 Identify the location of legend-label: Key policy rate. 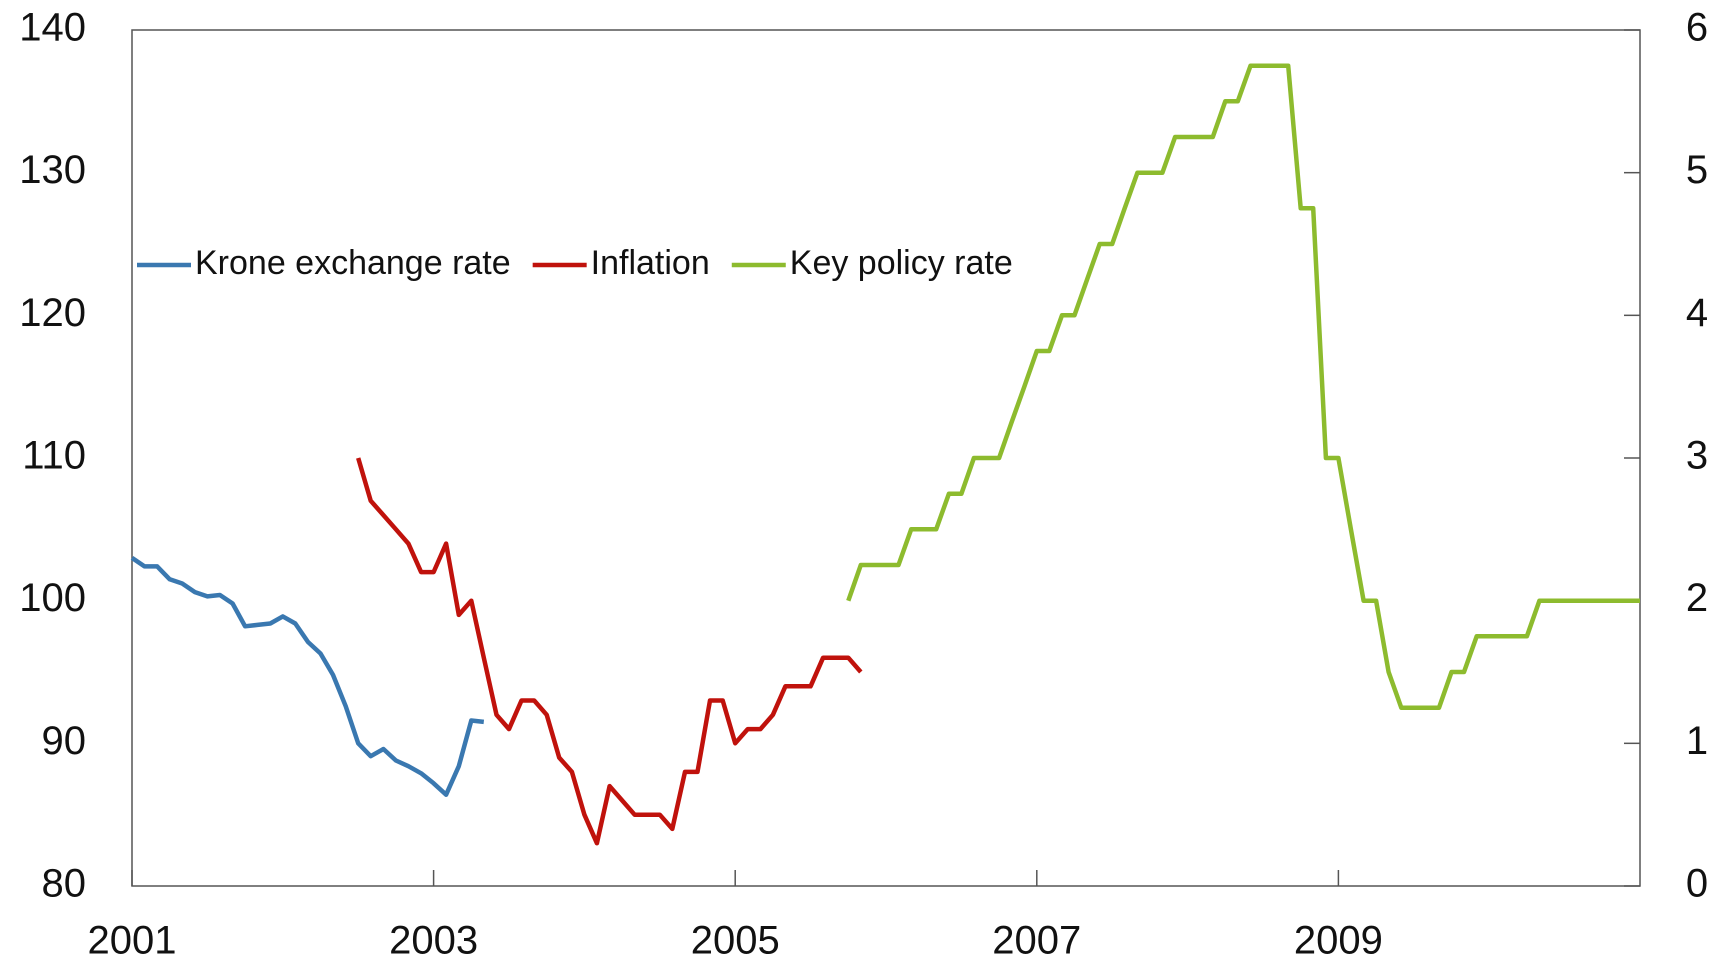
(901, 263).